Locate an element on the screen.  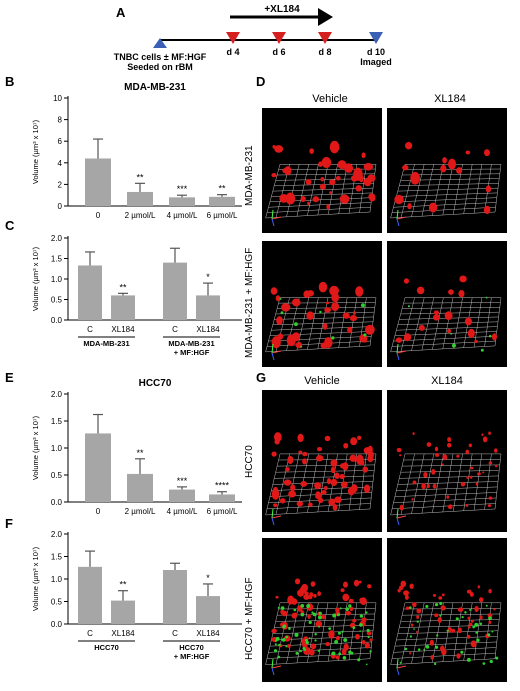
micro-render is located at coordinates (446, 628).